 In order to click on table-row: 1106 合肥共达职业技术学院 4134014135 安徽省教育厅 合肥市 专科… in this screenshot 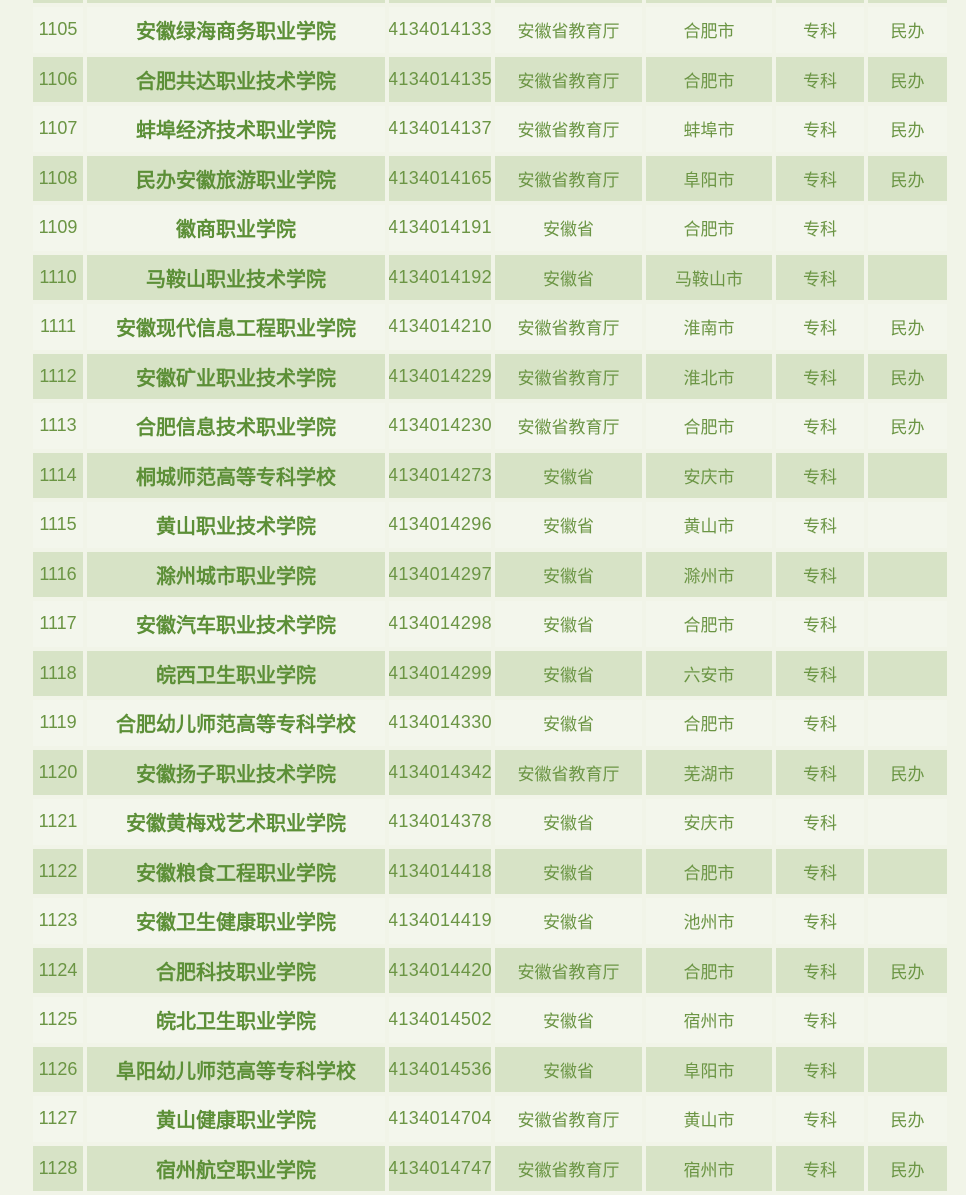, I will do `click(490, 79)`.